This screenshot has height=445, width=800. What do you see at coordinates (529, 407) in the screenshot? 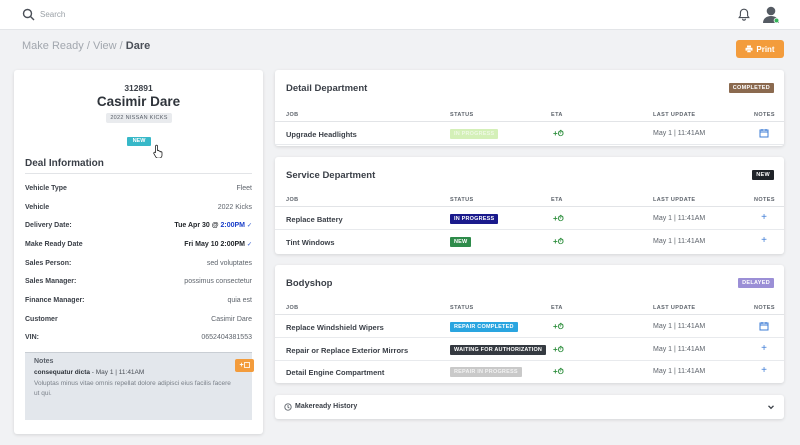
I see `makeready-history-panel: Makeready History` at bounding box center [529, 407].